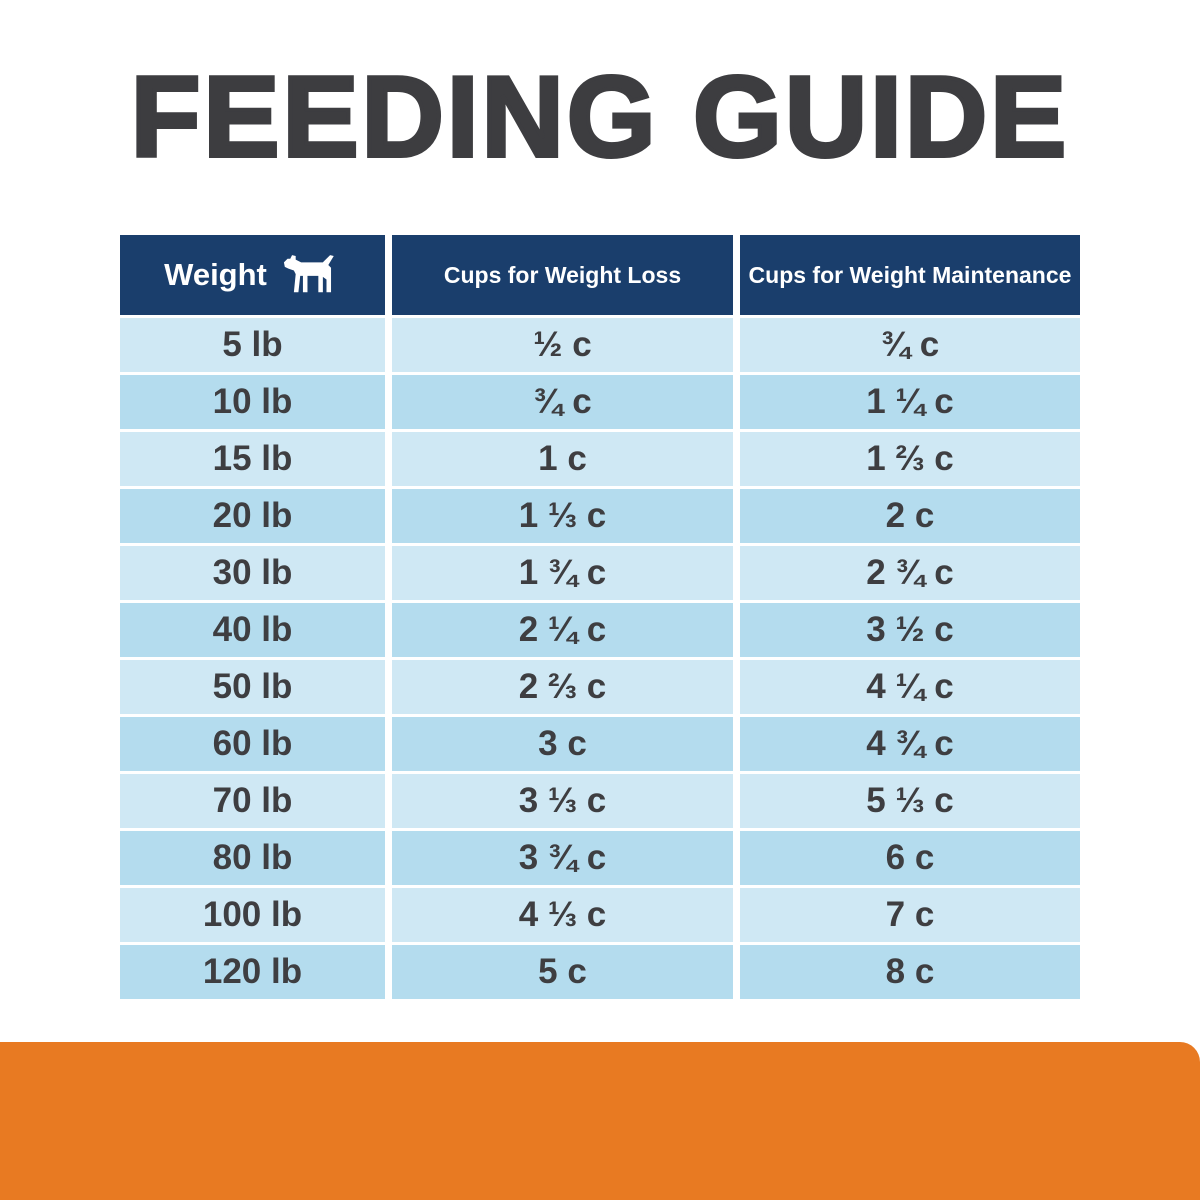 Image resolution: width=1200 pixels, height=1200 pixels. Describe the element at coordinates (252, 687) in the screenshot. I see `weight-cell: 50 lb` at that location.